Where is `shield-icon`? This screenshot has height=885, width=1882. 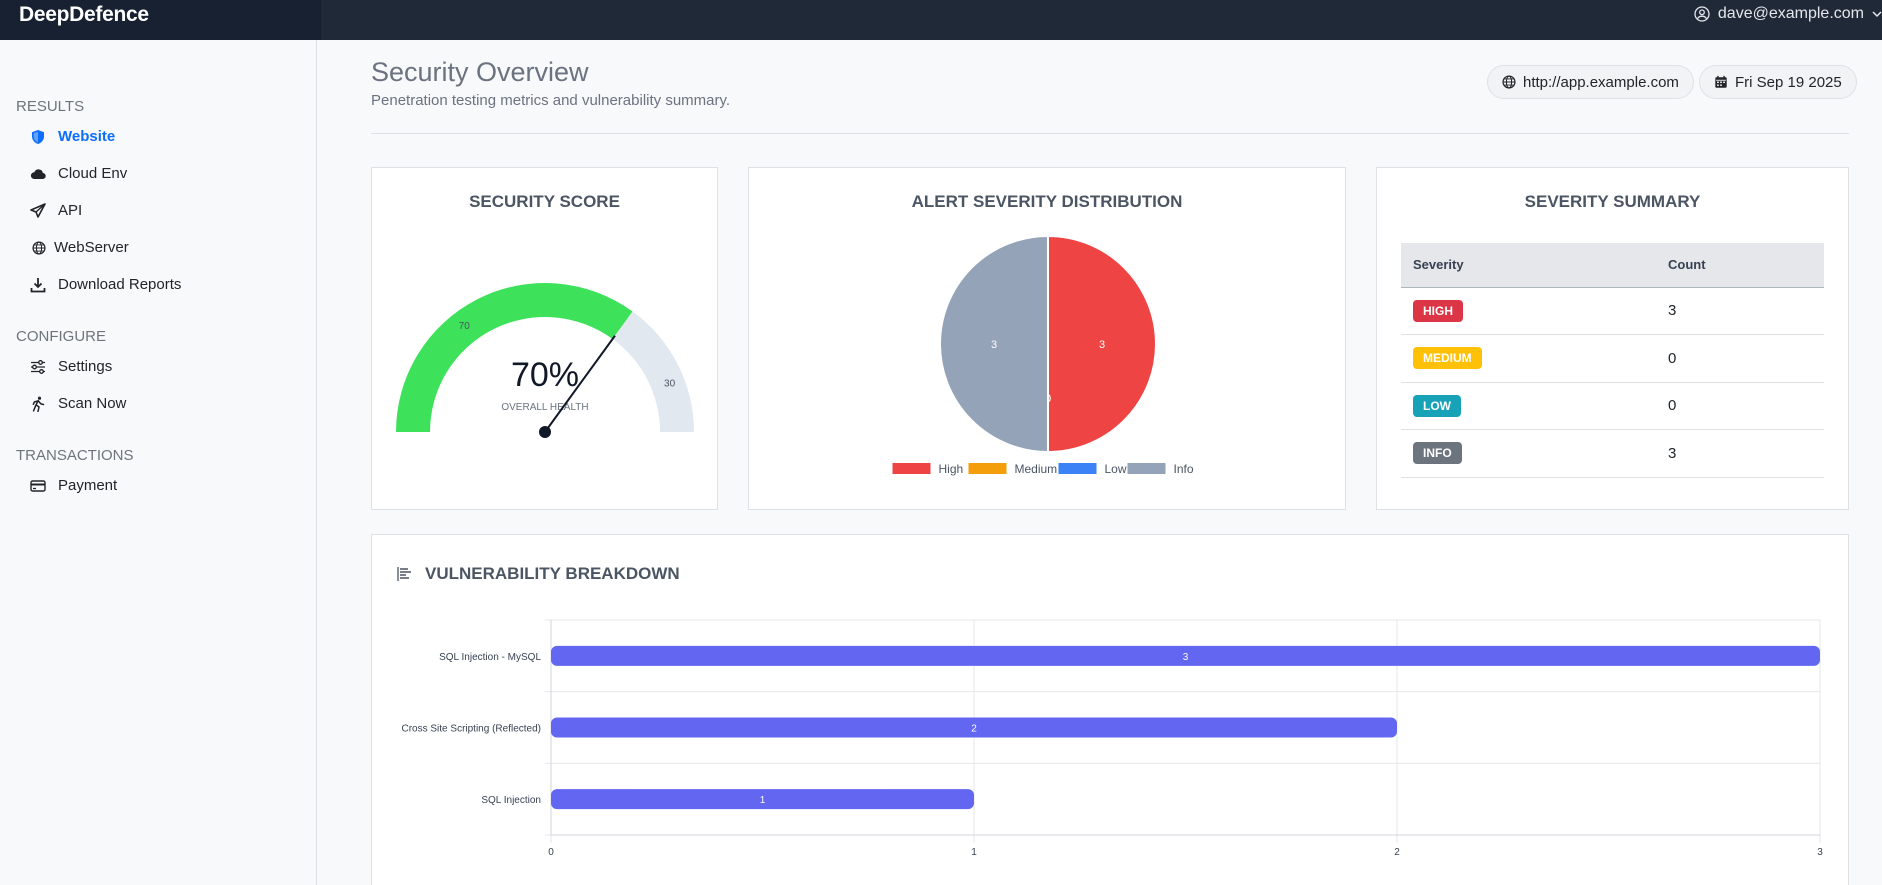
shield-icon is located at coordinates (38, 136).